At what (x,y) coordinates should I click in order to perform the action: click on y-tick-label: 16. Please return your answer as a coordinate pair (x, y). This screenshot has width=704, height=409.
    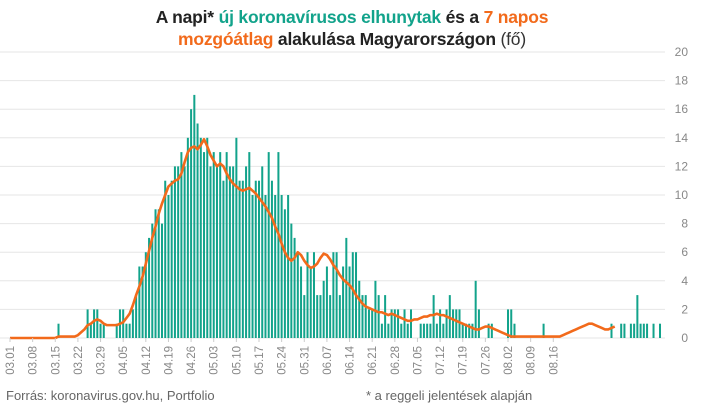
    Looking at the image, I should click on (682, 109).